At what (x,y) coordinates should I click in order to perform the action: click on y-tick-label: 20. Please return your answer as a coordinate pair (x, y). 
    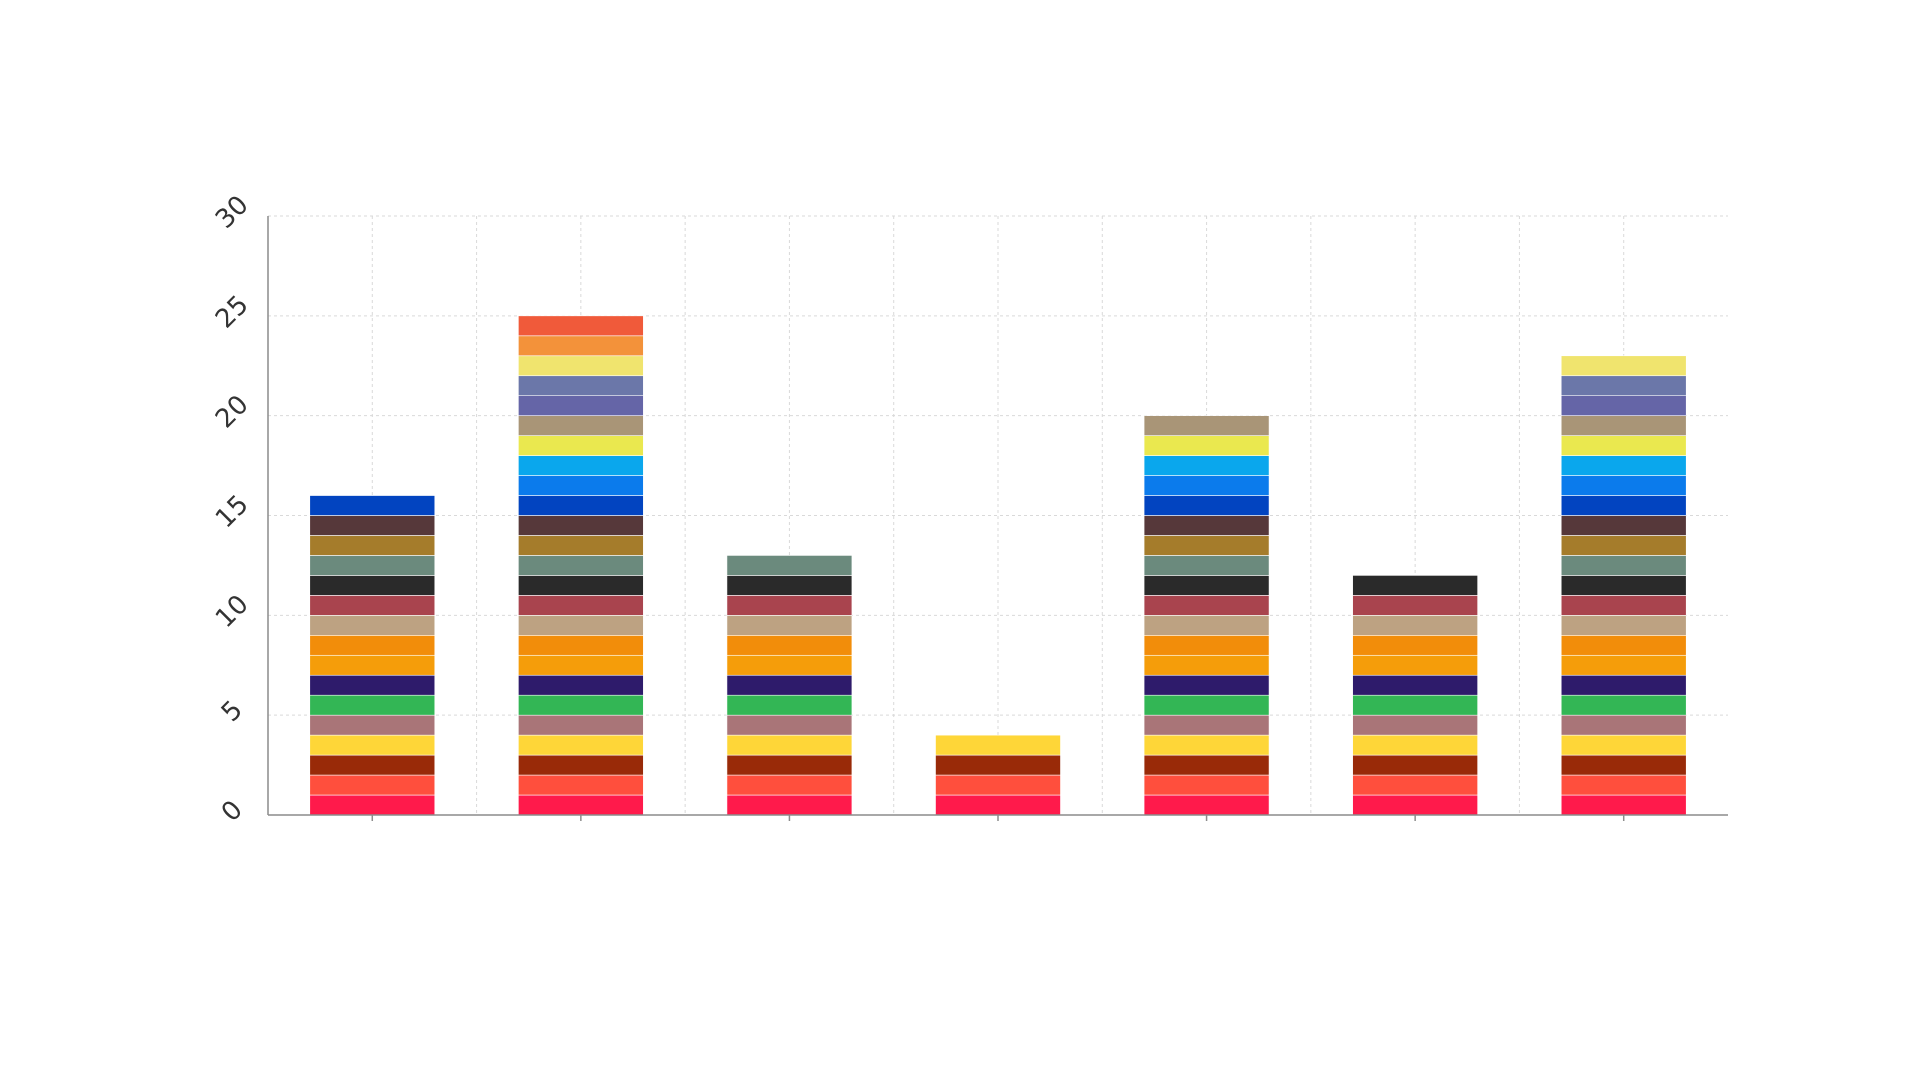
    Looking at the image, I should click on (232, 412).